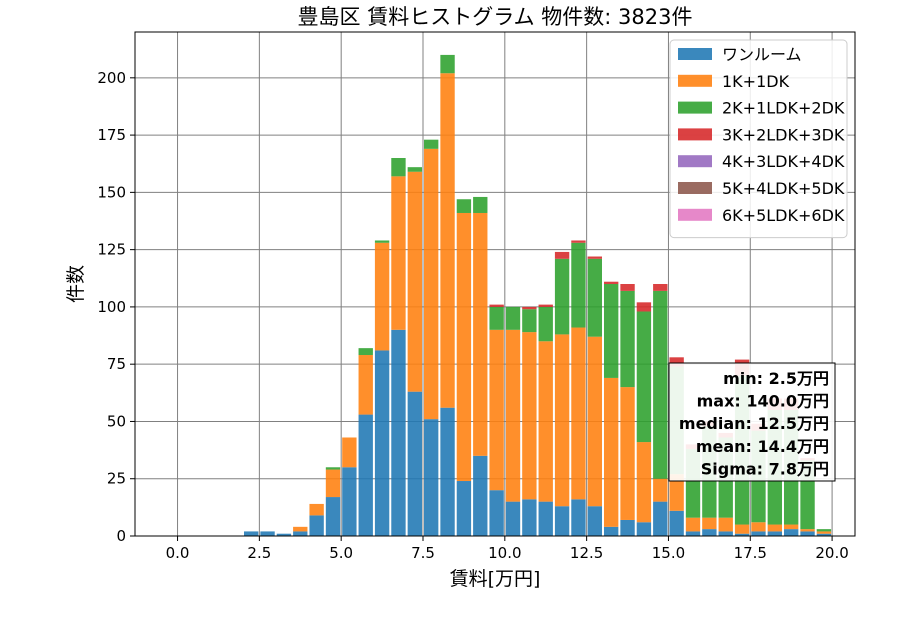  Describe the element at coordinates (831, 553) in the screenshot. I see `x-tick-label: 20.0` at that location.